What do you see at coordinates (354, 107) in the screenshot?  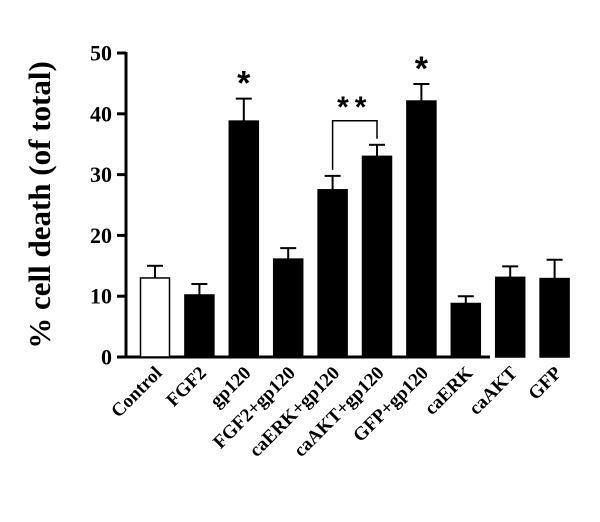 I see `significance-double-star: **` at bounding box center [354, 107].